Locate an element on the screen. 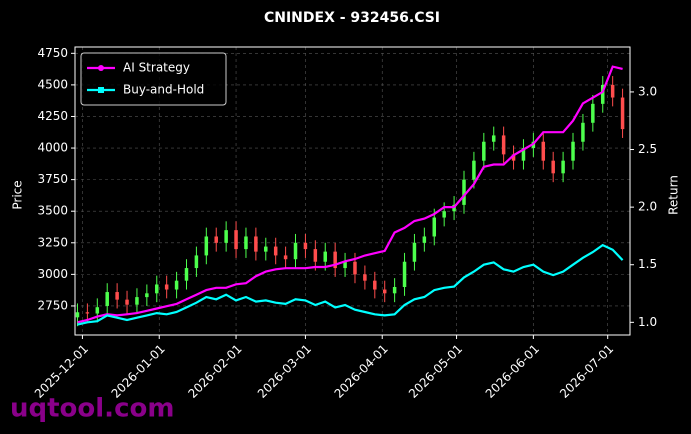 The image size is (691, 434). legend-label: Buy-and-Hold is located at coordinates (163, 90).